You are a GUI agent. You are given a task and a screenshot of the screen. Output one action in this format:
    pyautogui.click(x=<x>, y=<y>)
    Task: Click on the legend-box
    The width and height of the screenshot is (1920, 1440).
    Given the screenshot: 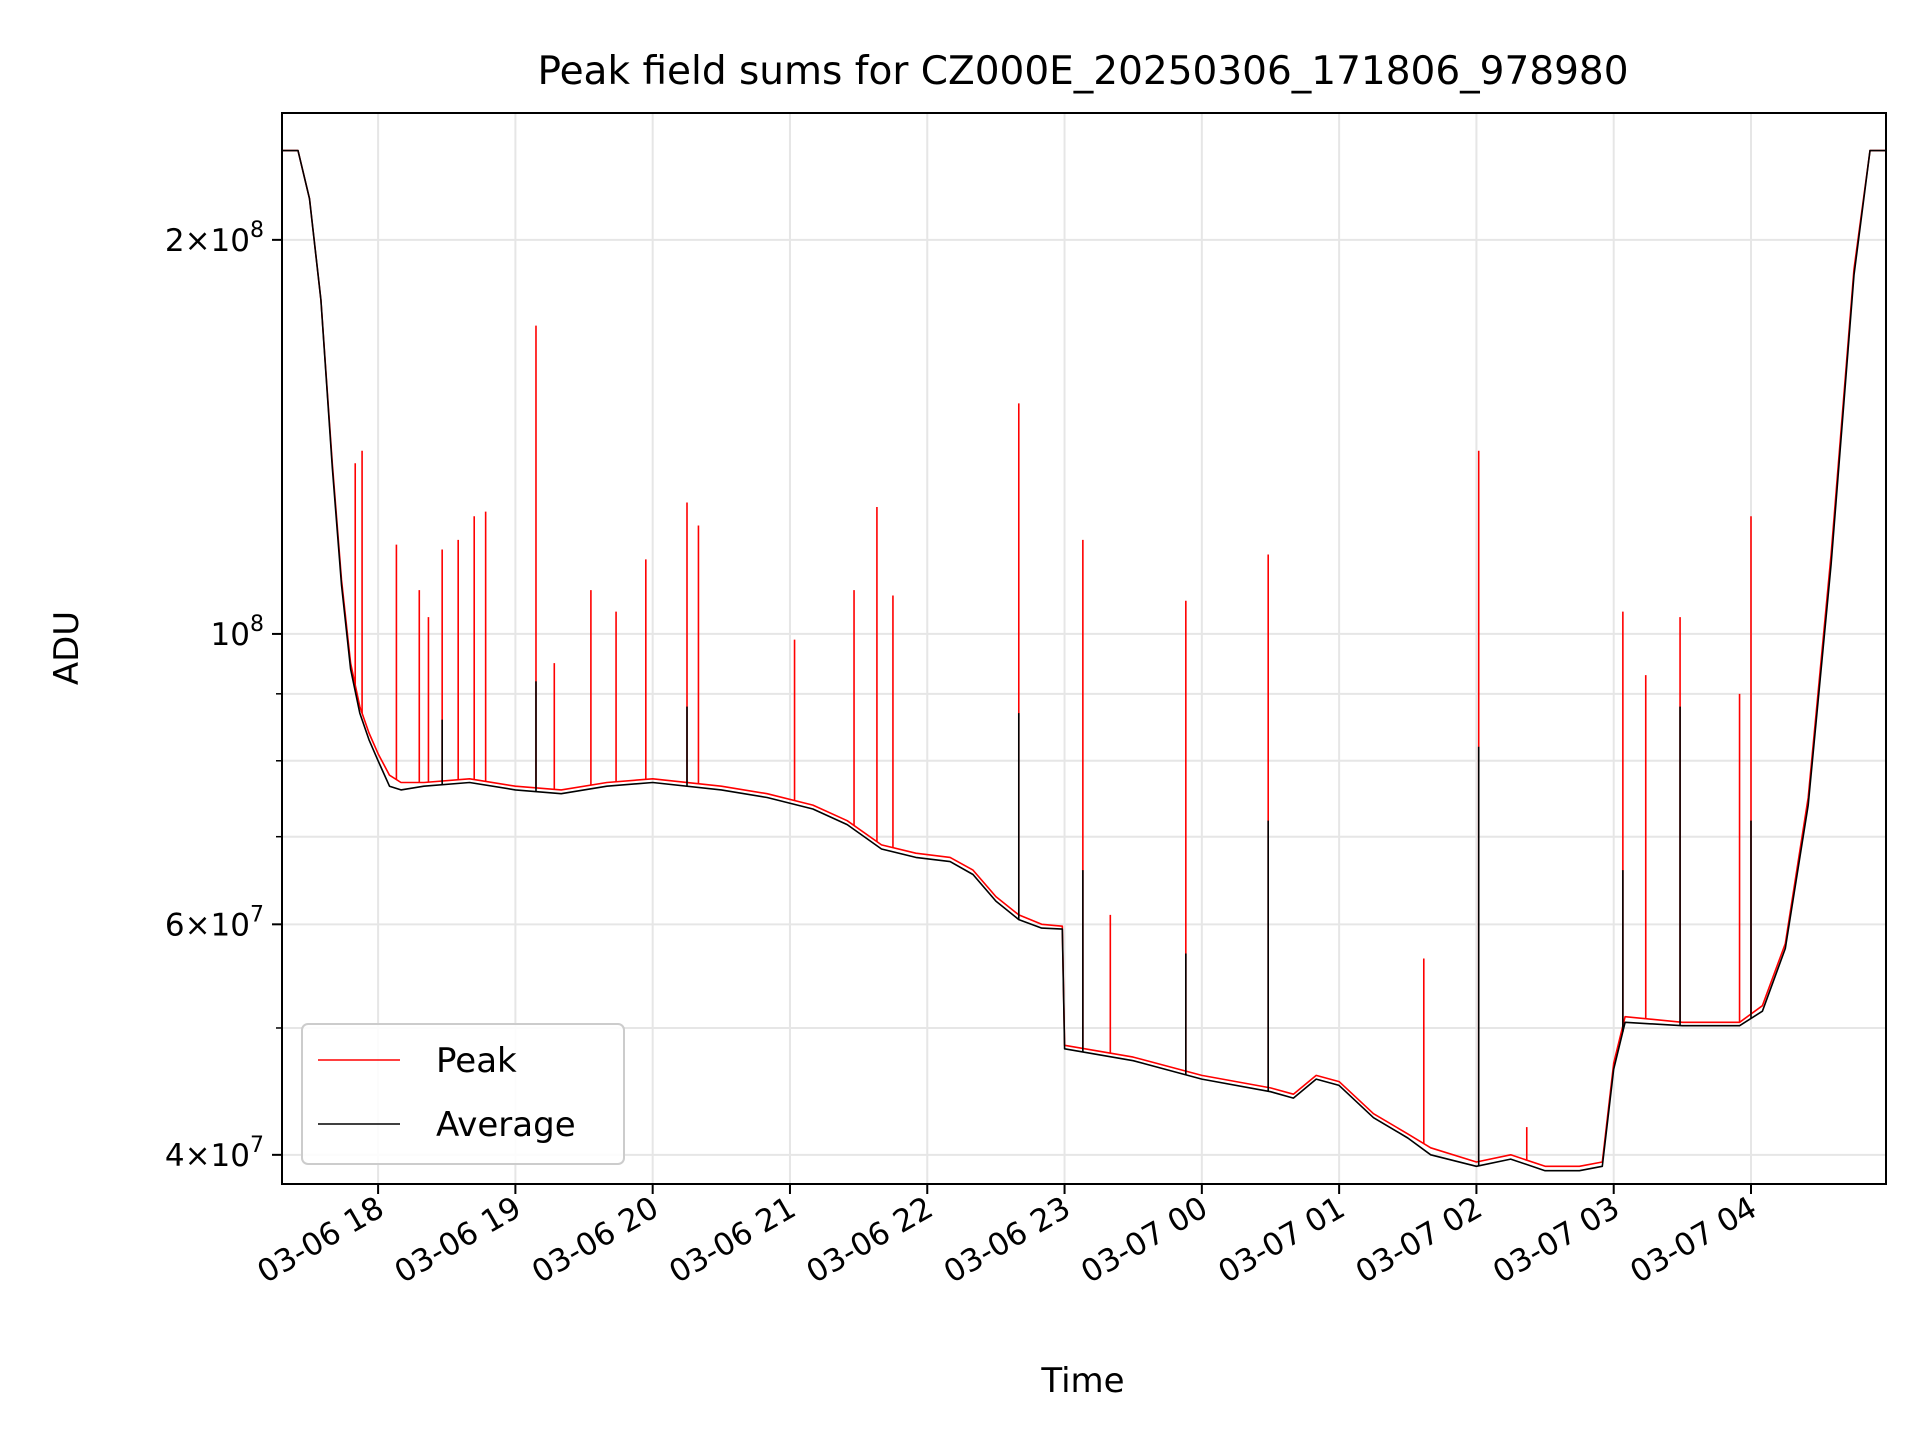 What is the action you would take?
    pyautogui.click(x=463, y=1094)
    